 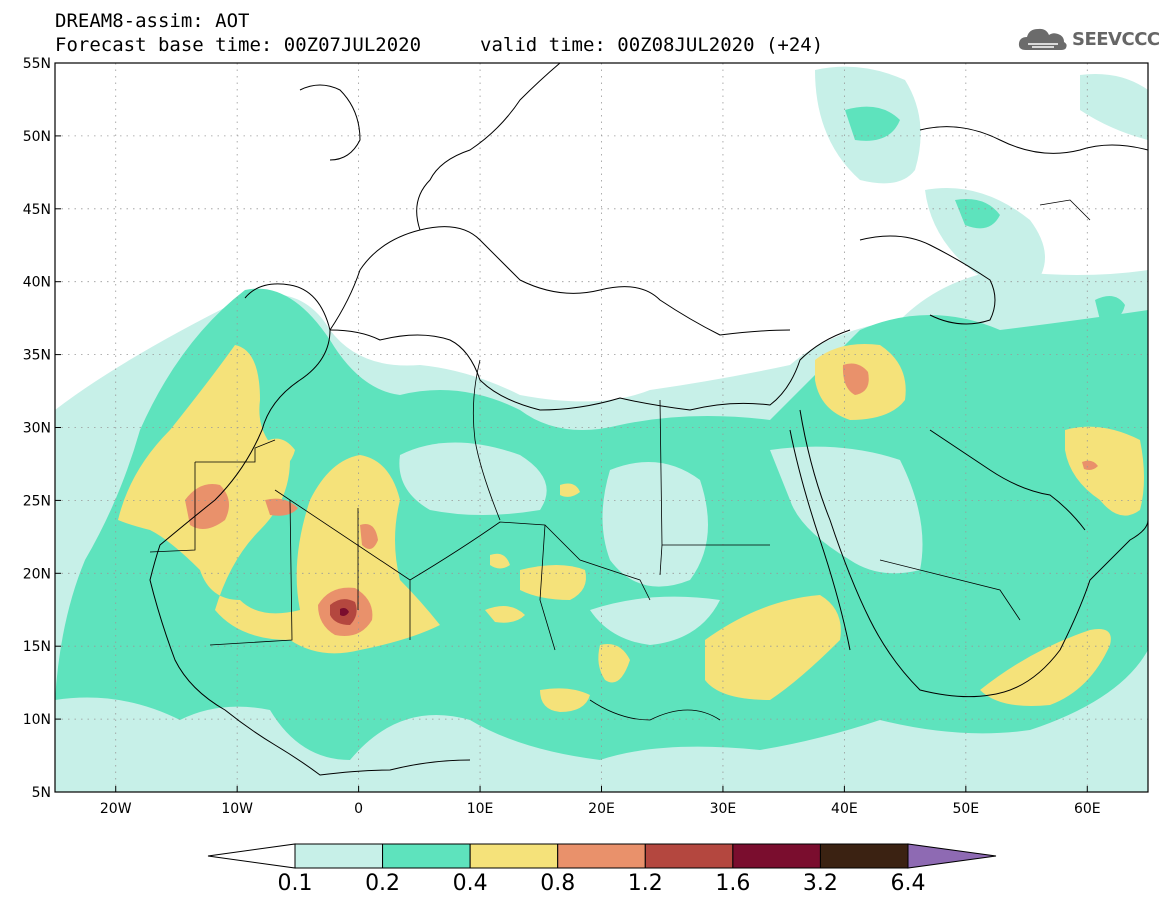 What do you see at coordinates (37, 356) in the screenshot?
I see `lat-tick-label: 35N` at bounding box center [37, 356].